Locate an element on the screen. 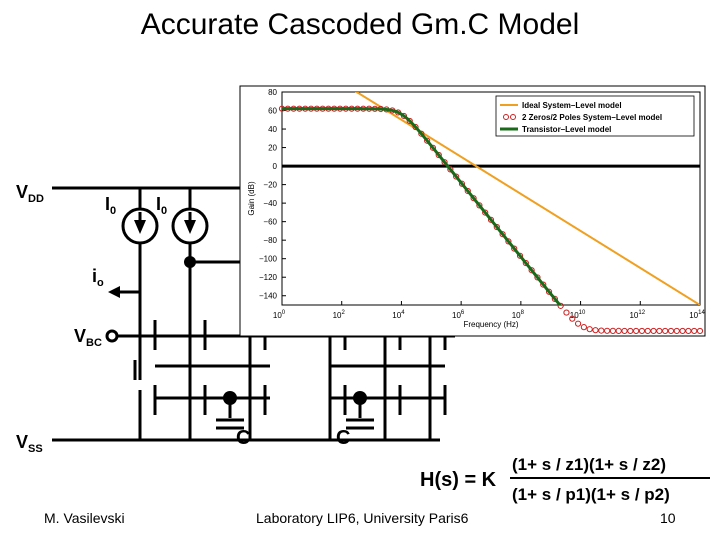 The height and width of the screenshot is (540, 720). x-tick-label: 10⁸ is located at coordinates (518, 315).